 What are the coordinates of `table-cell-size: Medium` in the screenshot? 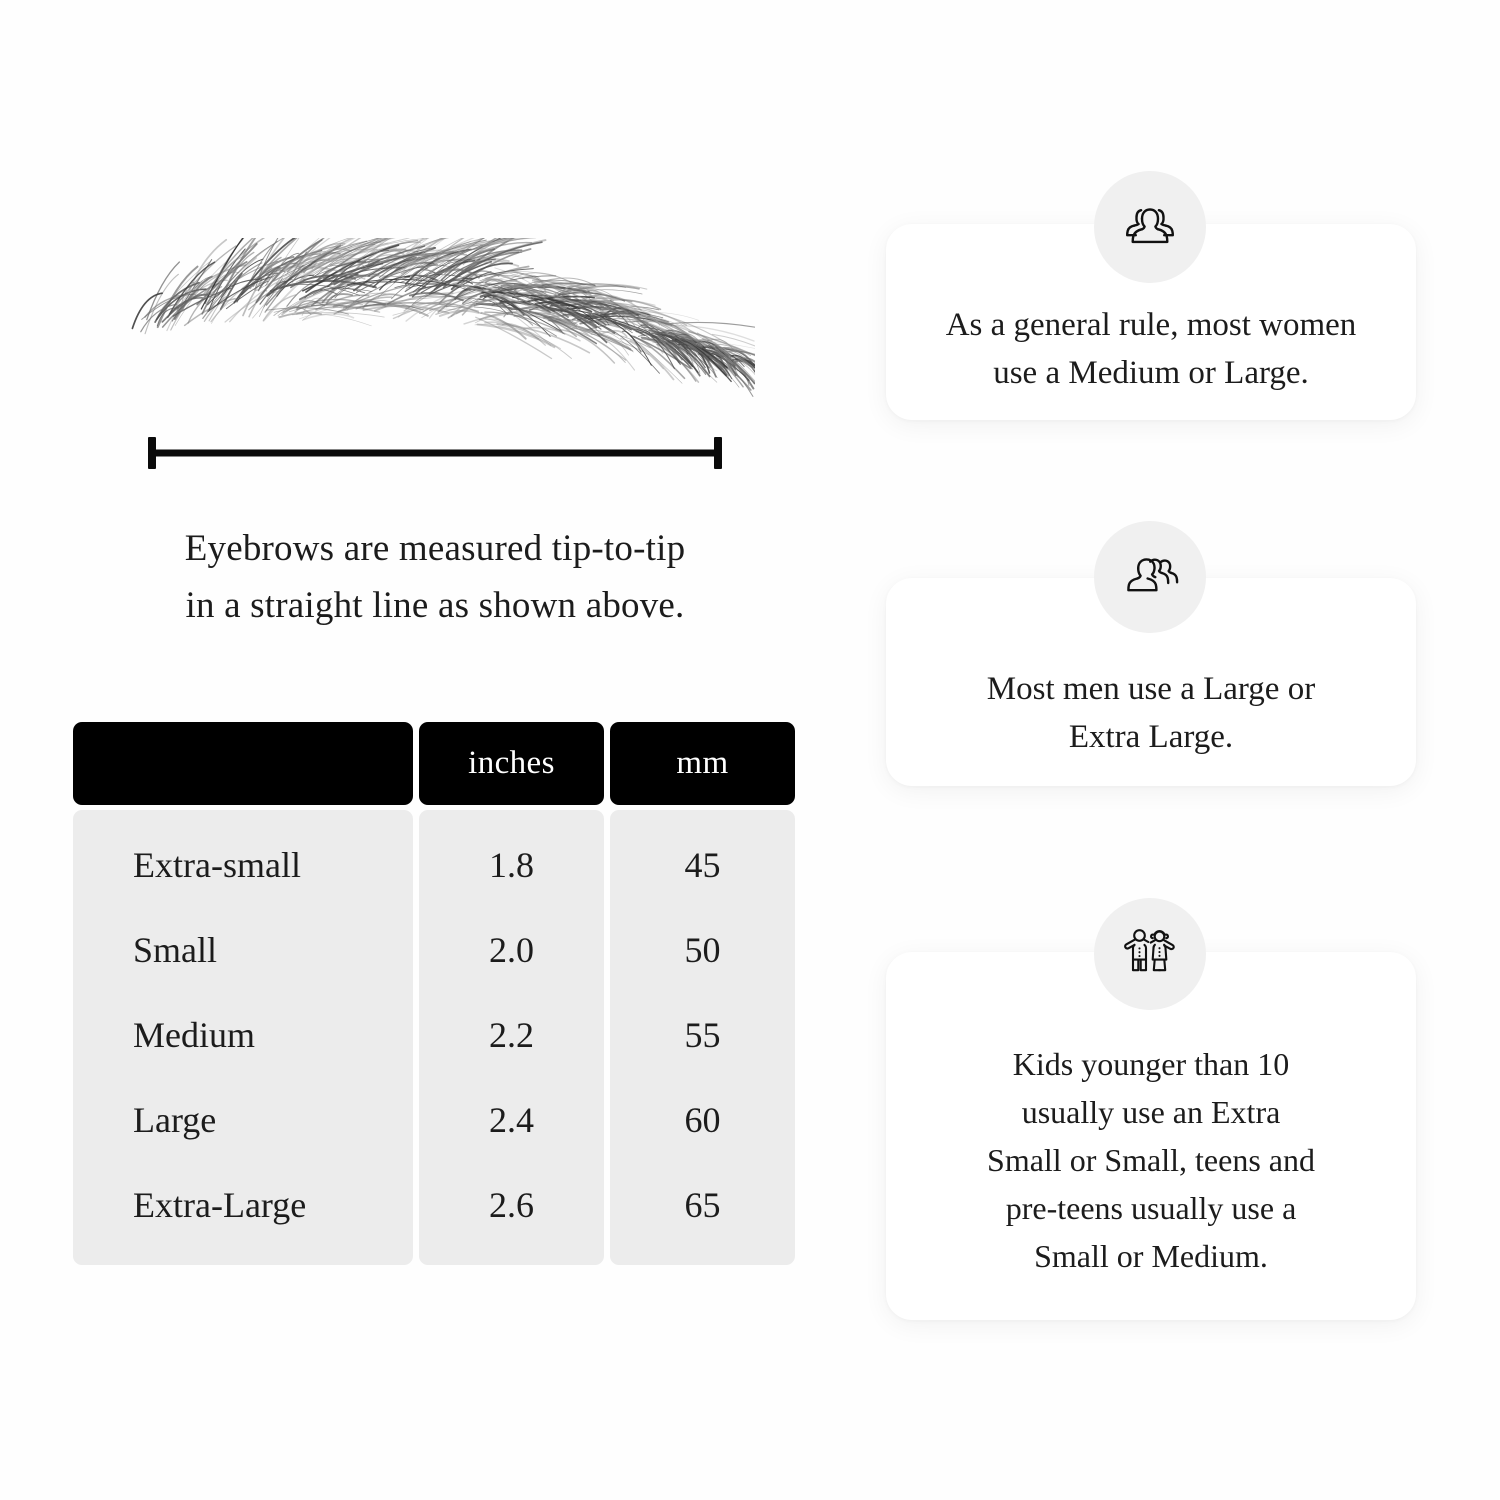 It's located at (194, 1034).